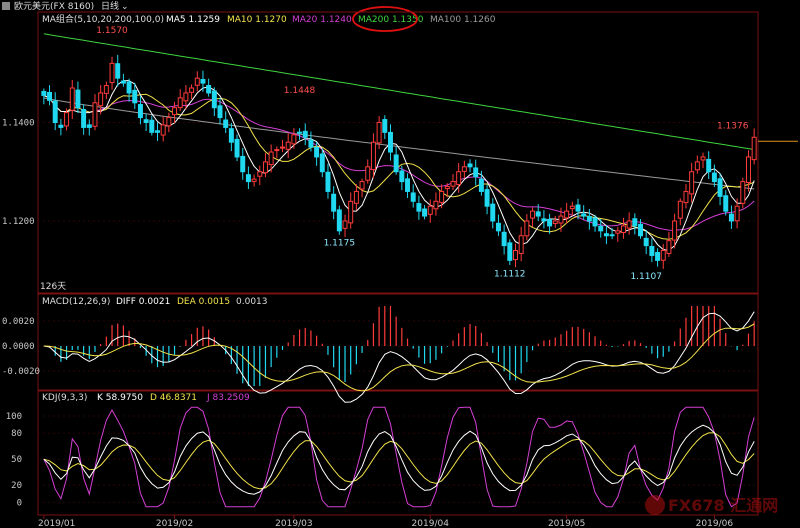 The width and height of the screenshot is (800, 528). I want to click on kdj-tick-label: 100, so click(14, 417).